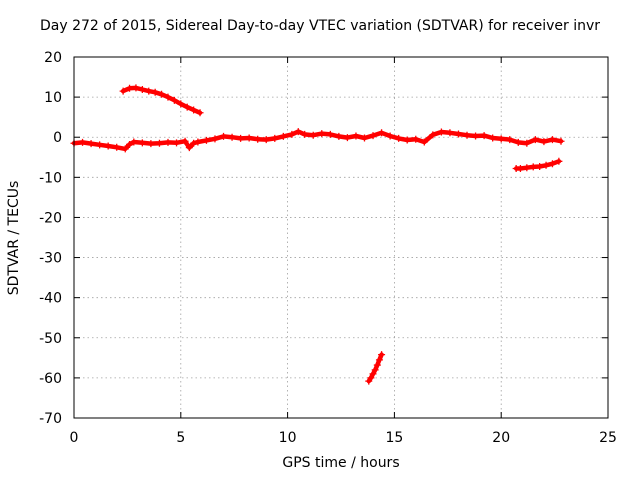 Image resolution: width=640 pixels, height=480 pixels. What do you see at coordinates (50, 339) in the screenshot?
I see `y-tick-label: -50` at bounding box center [50, 339].